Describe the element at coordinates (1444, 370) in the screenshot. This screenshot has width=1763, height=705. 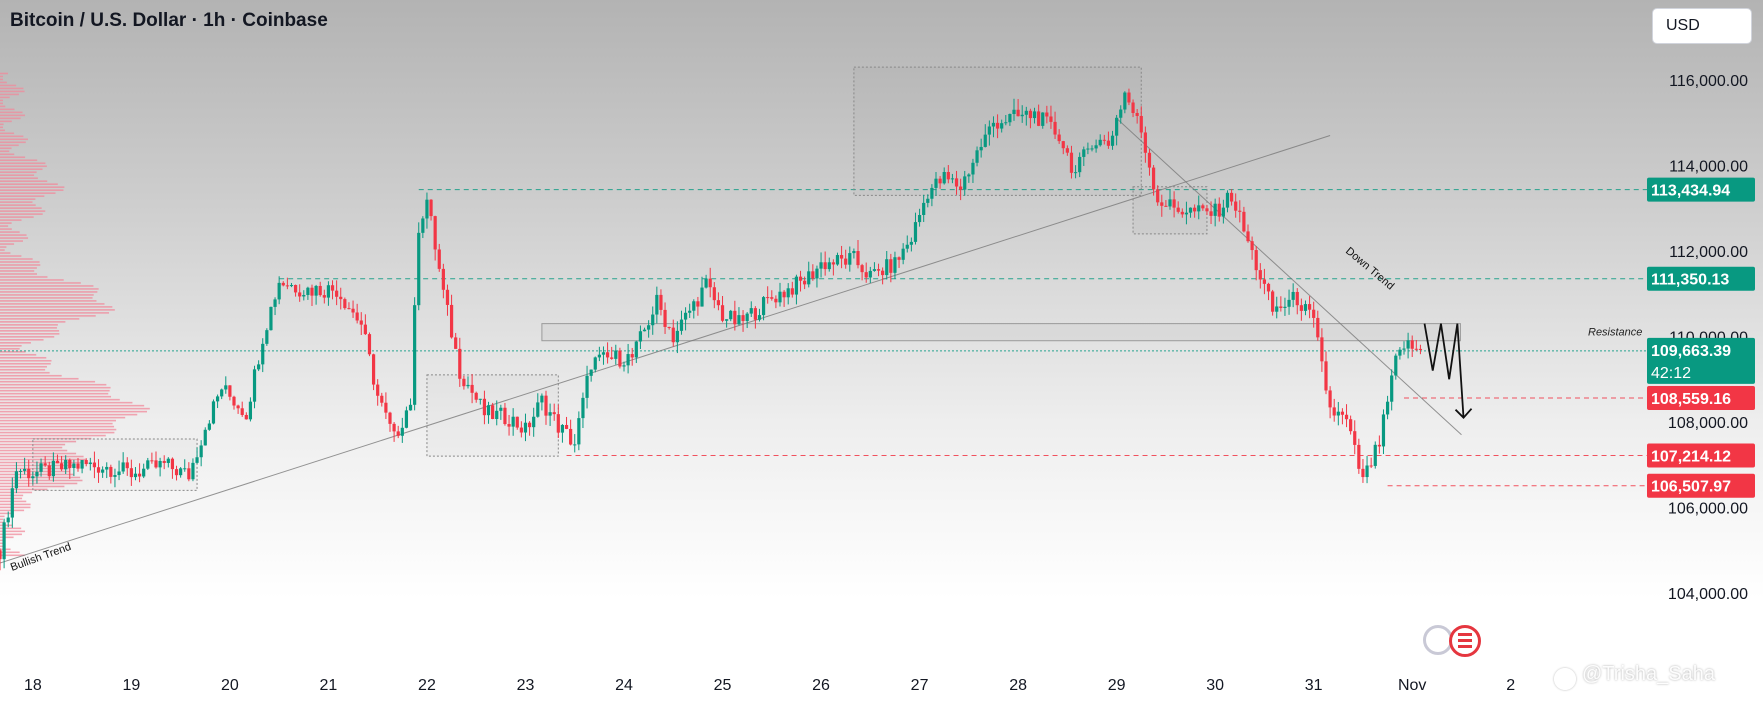
I see `projection-path` at that location.